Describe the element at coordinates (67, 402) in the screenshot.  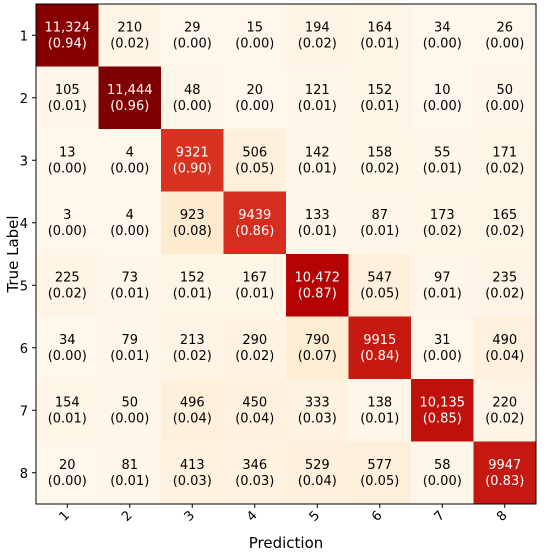
I see `cell-count-label: 154` at that location.